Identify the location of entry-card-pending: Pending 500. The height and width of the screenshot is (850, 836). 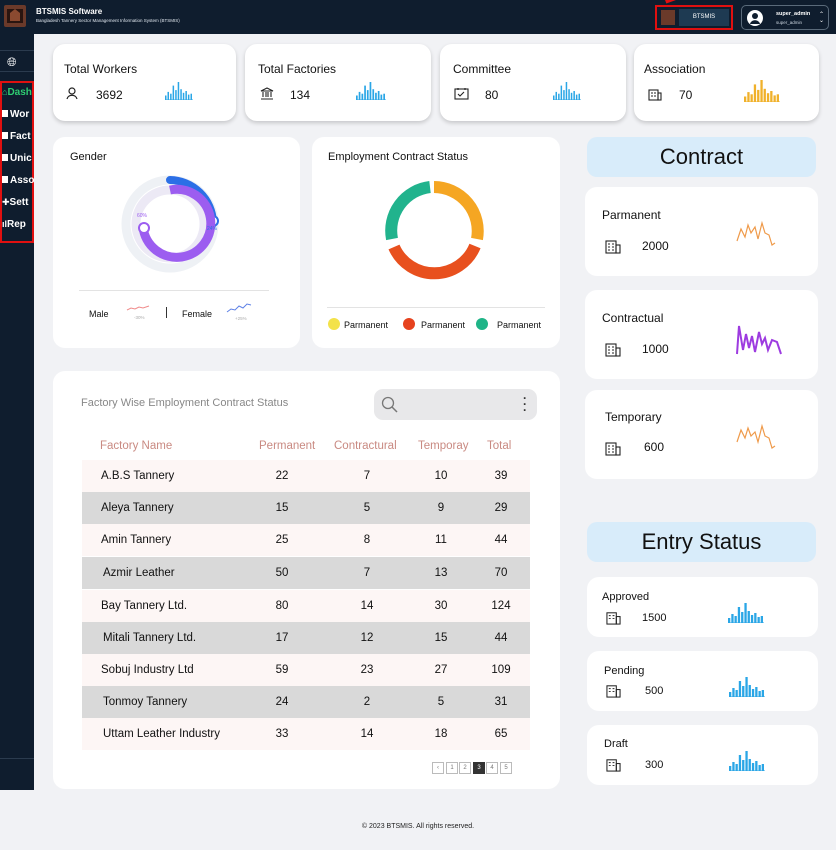
(702, 681).